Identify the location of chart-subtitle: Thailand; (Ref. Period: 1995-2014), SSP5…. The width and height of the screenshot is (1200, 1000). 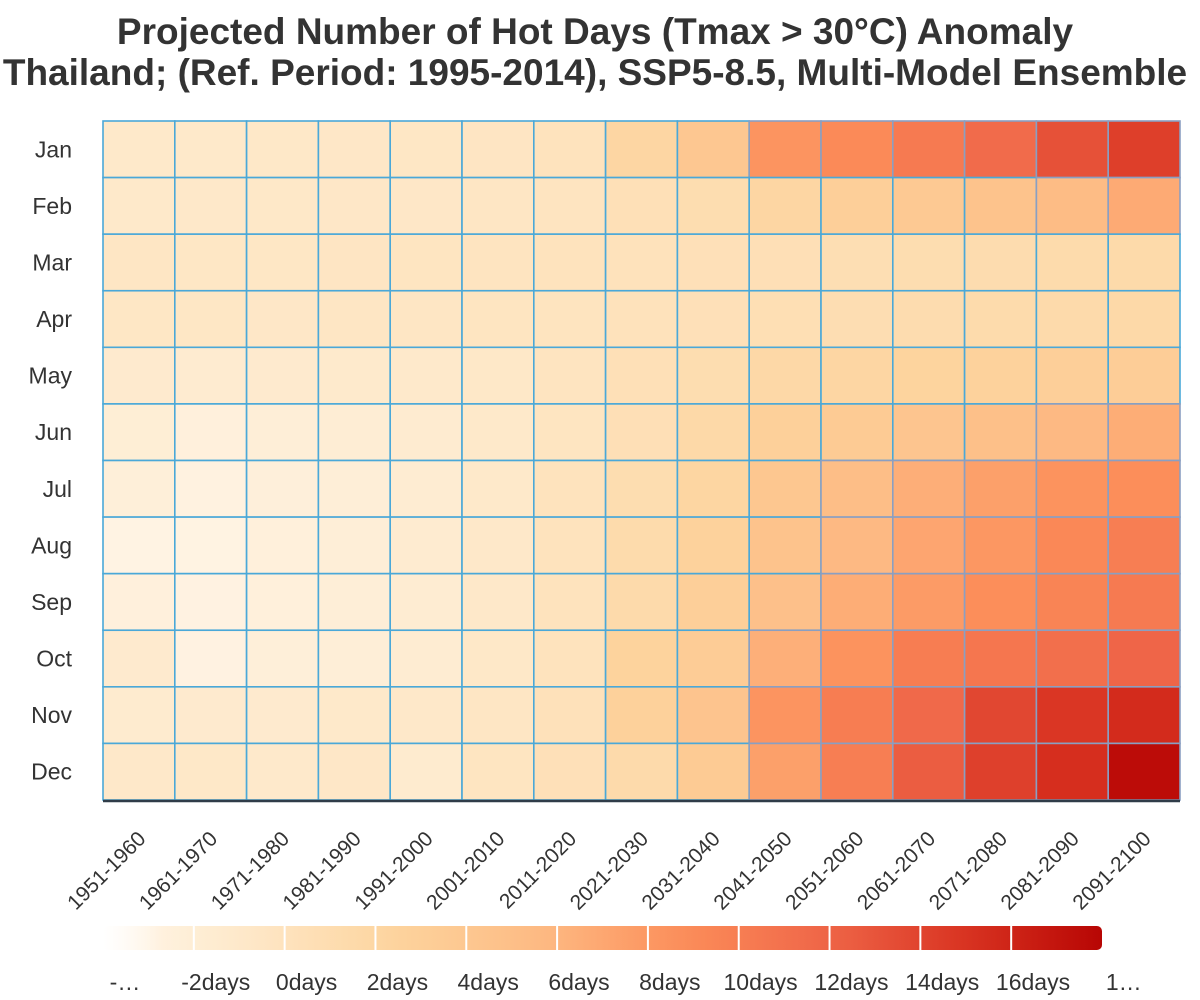
(595, 72).